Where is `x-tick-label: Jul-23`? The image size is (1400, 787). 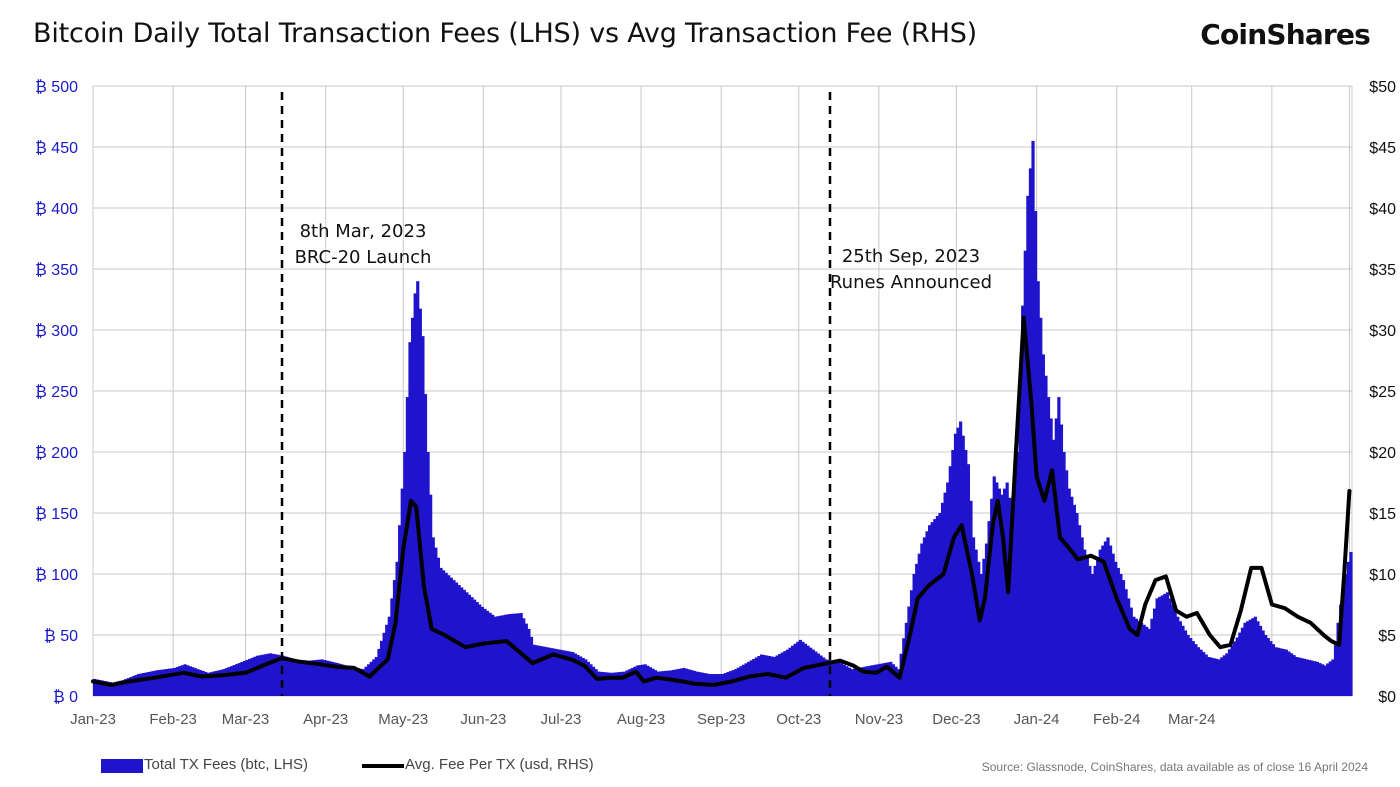
x-tick-label: Jul-23 is located at coordinates (560, 719).